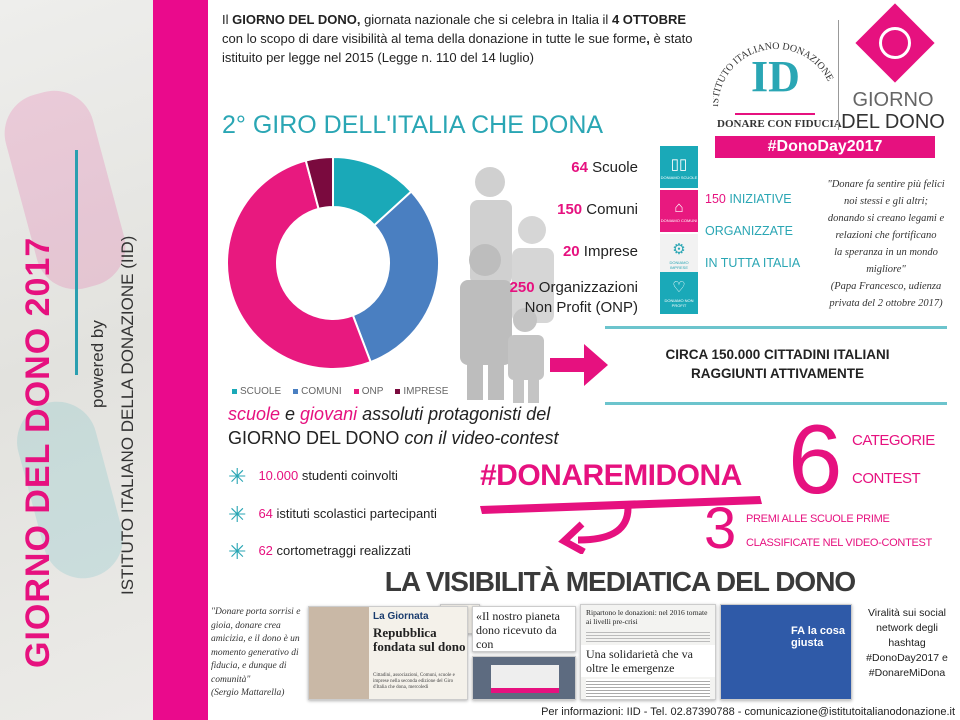 This screenshot has height=720, width=960. What do you see at coordinates (886, 201) in the screenshot?
I see `quote-line: noi stessi e gli altri;` at bounding box center [886, 201].